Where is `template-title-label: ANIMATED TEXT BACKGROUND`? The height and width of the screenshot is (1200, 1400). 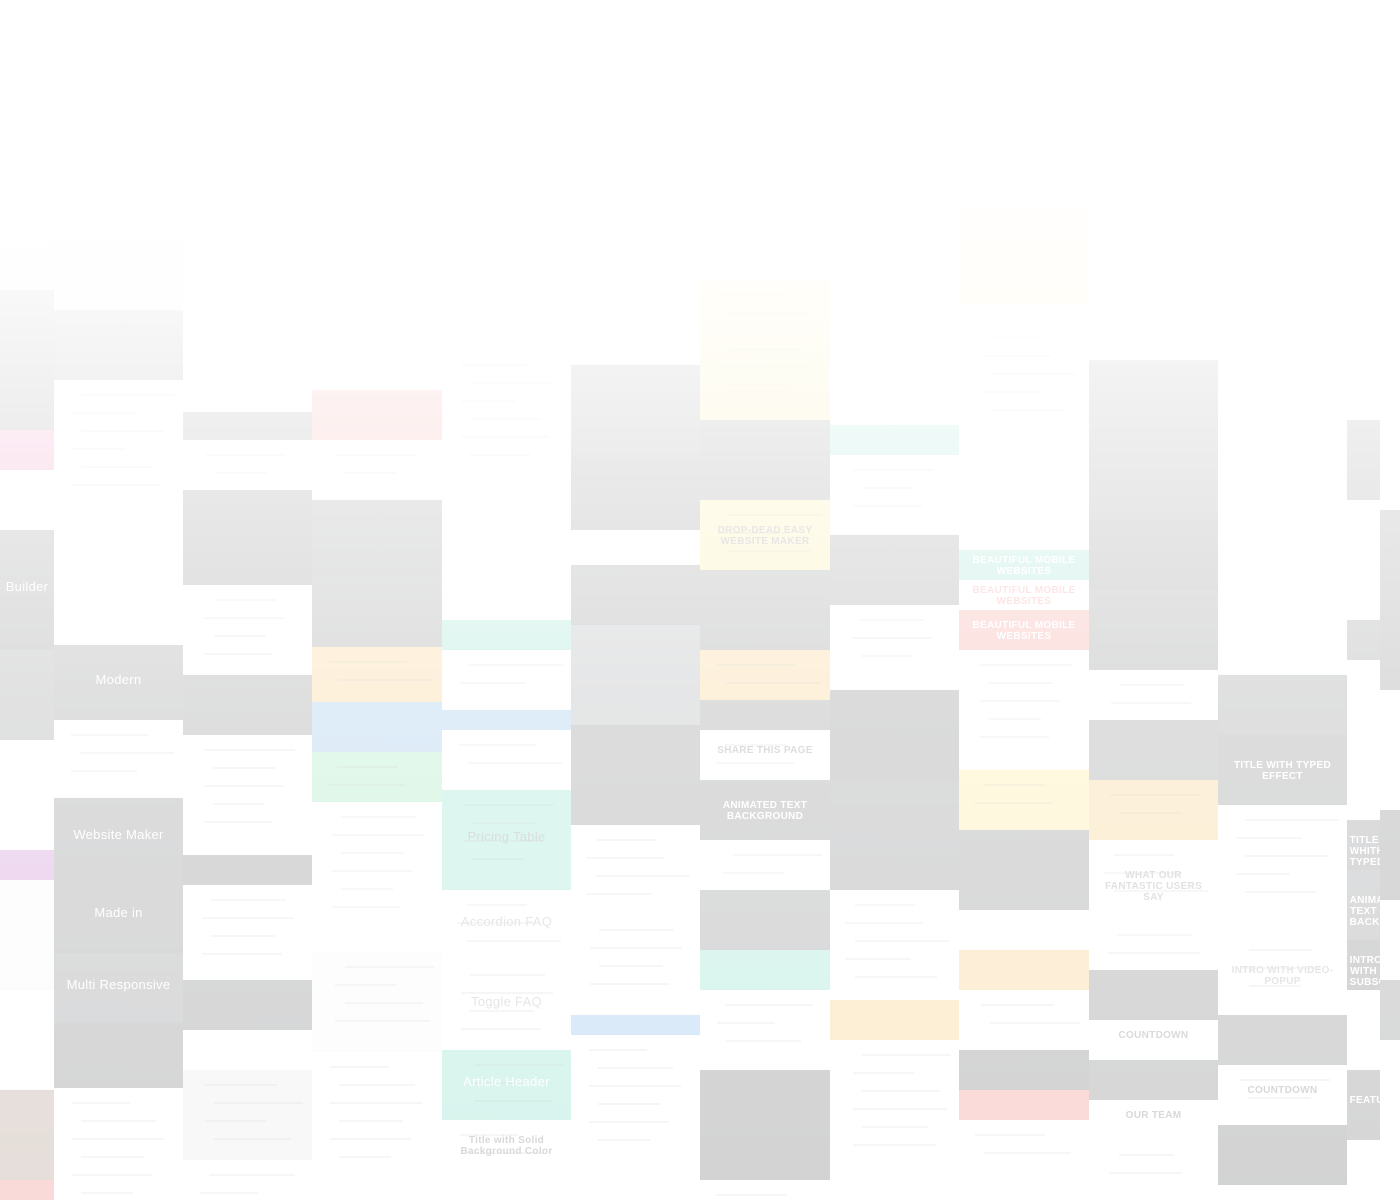
template-title-label: ANIMATED TEXT BACKGROUND is located at coordinates (1364, 911).